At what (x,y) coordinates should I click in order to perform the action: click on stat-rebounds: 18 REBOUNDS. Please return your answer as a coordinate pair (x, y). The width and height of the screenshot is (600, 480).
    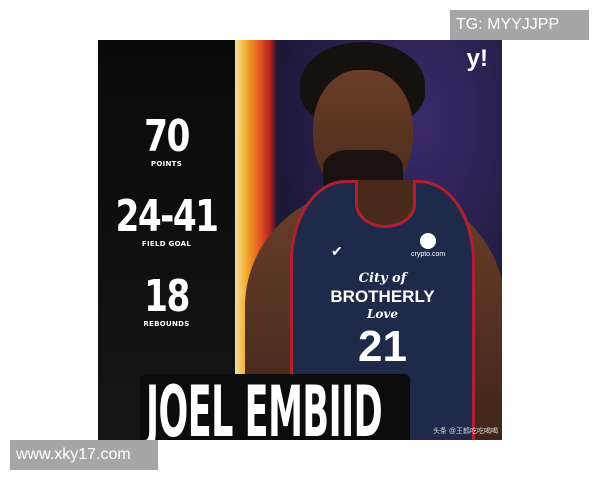
    Looking at the image, I should click on (166, 300).